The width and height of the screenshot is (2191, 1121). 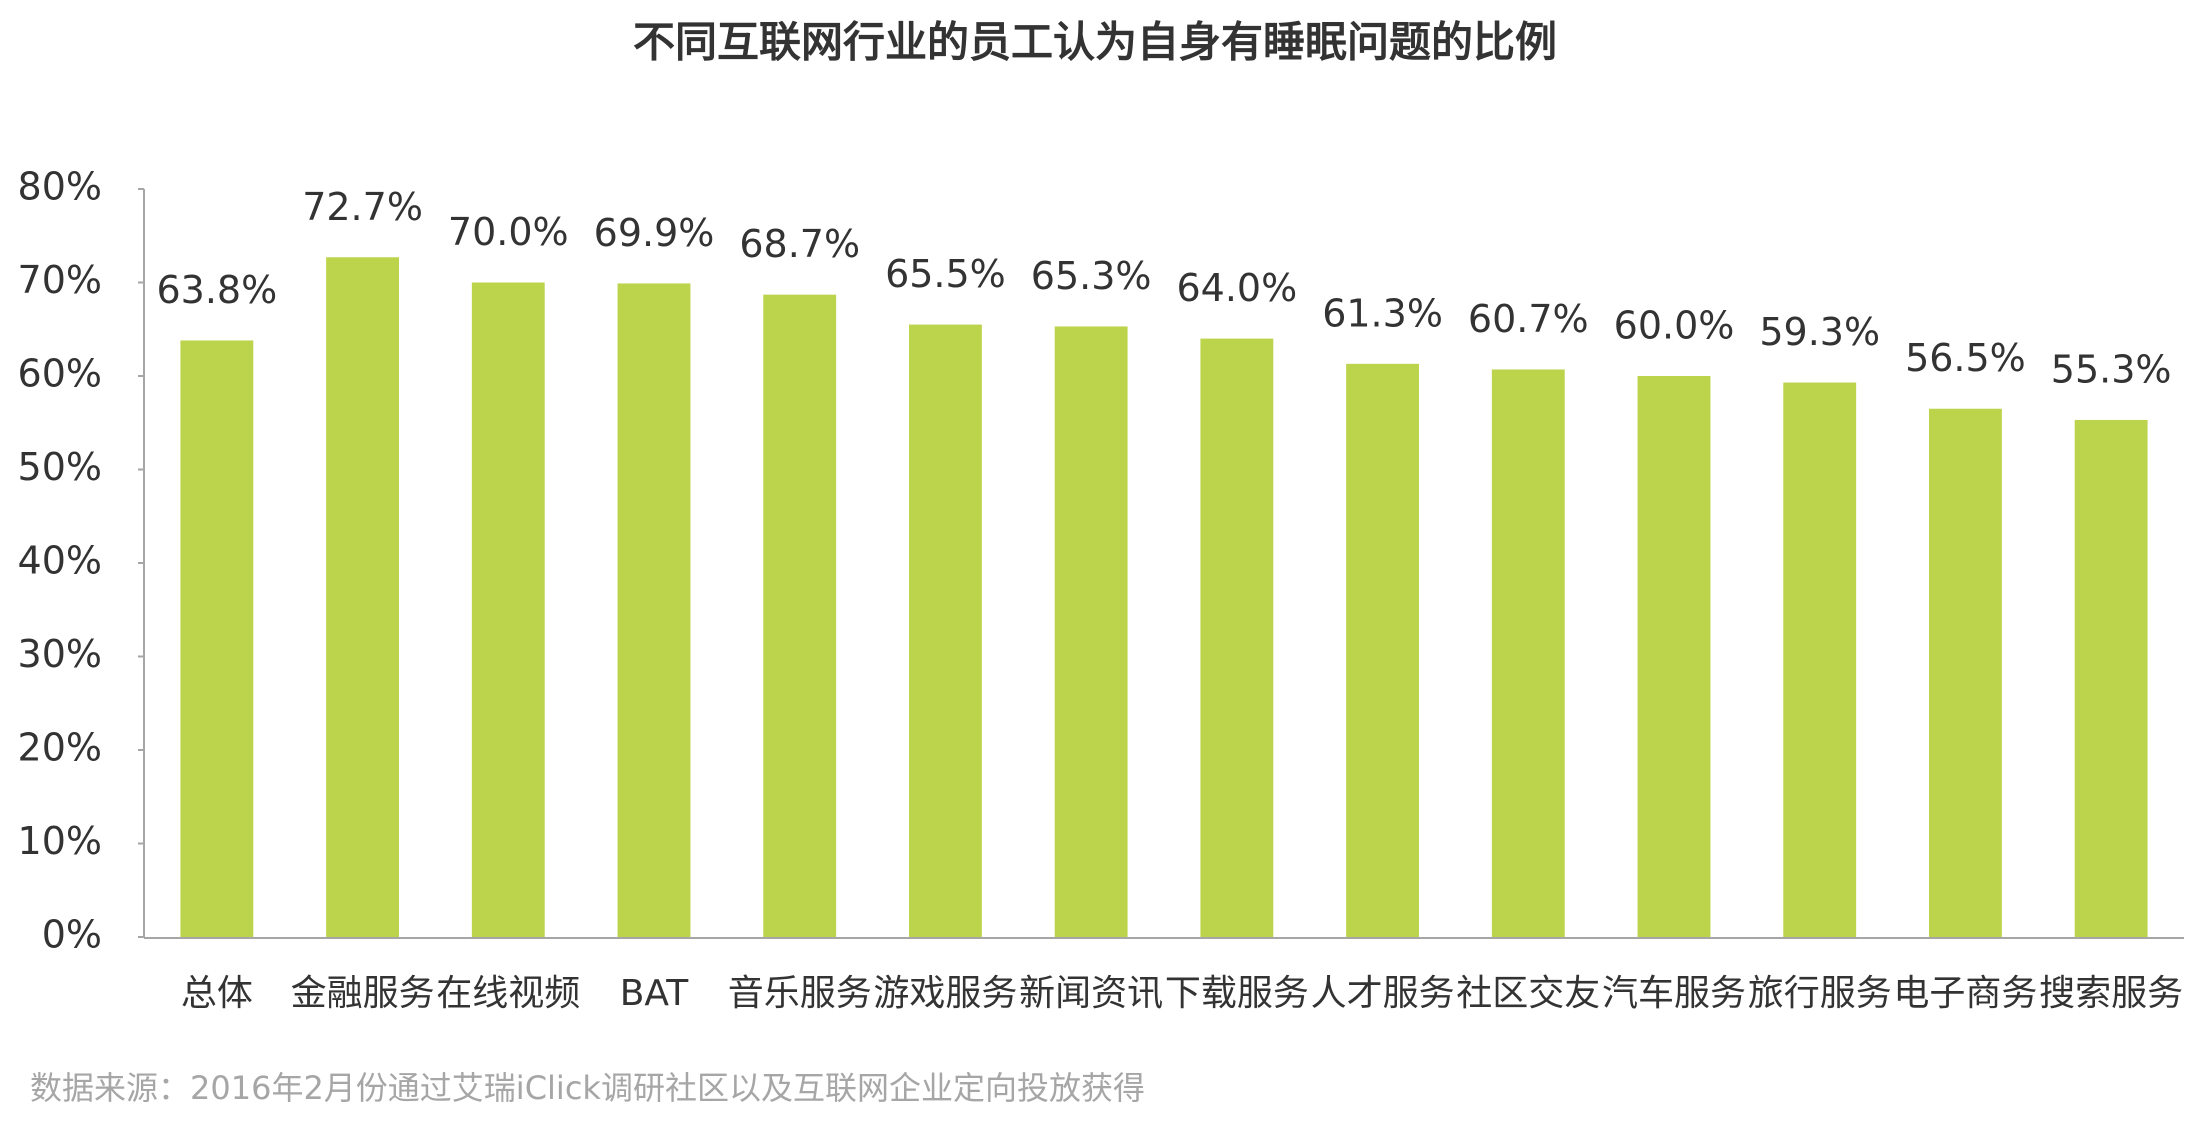 What do you see at coordinates (60, 187) in the screenshot?
I see `y-tick-label: 80%` at bounding box center [60, 187].